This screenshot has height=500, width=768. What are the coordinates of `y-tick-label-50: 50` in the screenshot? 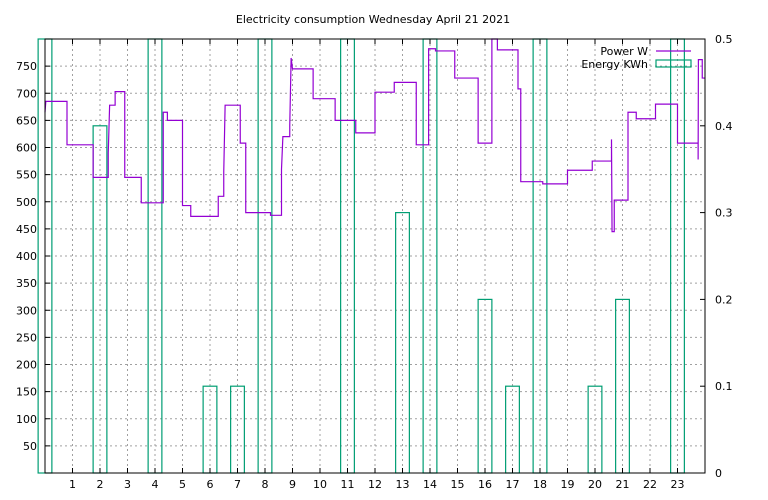 It's located at (30, 446).